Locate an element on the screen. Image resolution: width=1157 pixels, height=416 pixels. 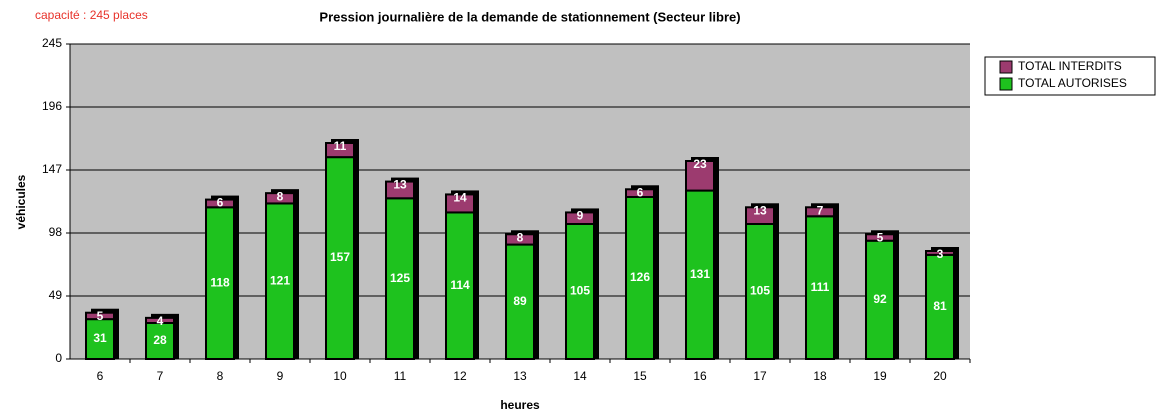
x-tick-label: 6 is located at coordinates (100, 376).